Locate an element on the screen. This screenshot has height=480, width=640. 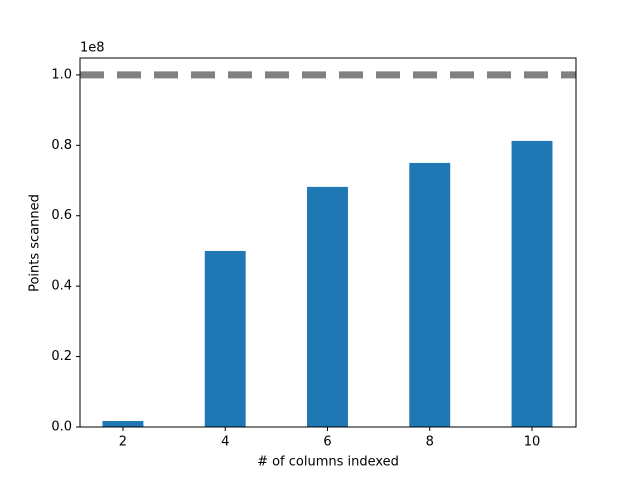
y-tick-label: 0.0 is located at coordinates (61, 427).